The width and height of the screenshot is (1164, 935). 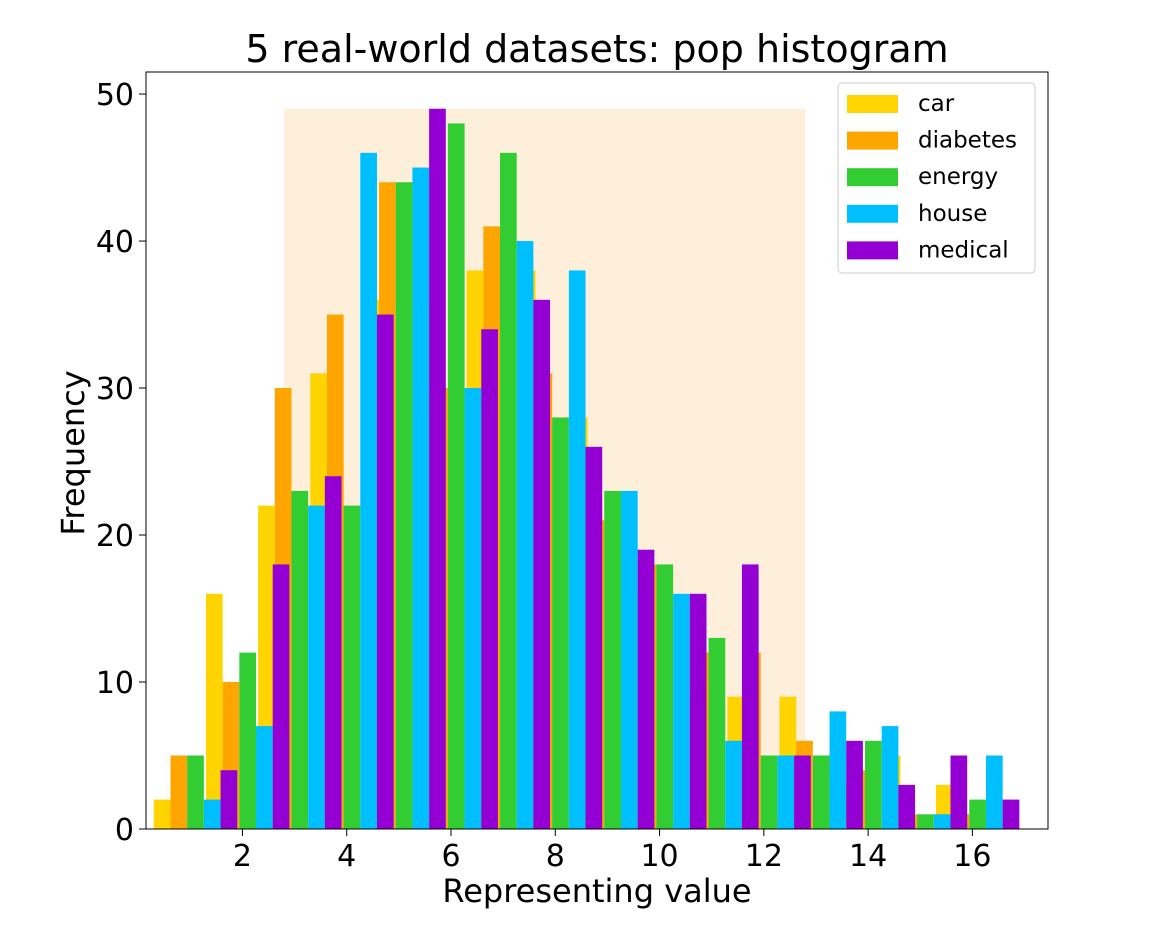 What do you see at coordinates (872, 250) in the screenshot?
I see `legend-swatch-medical` at bounding box center [872, 250].